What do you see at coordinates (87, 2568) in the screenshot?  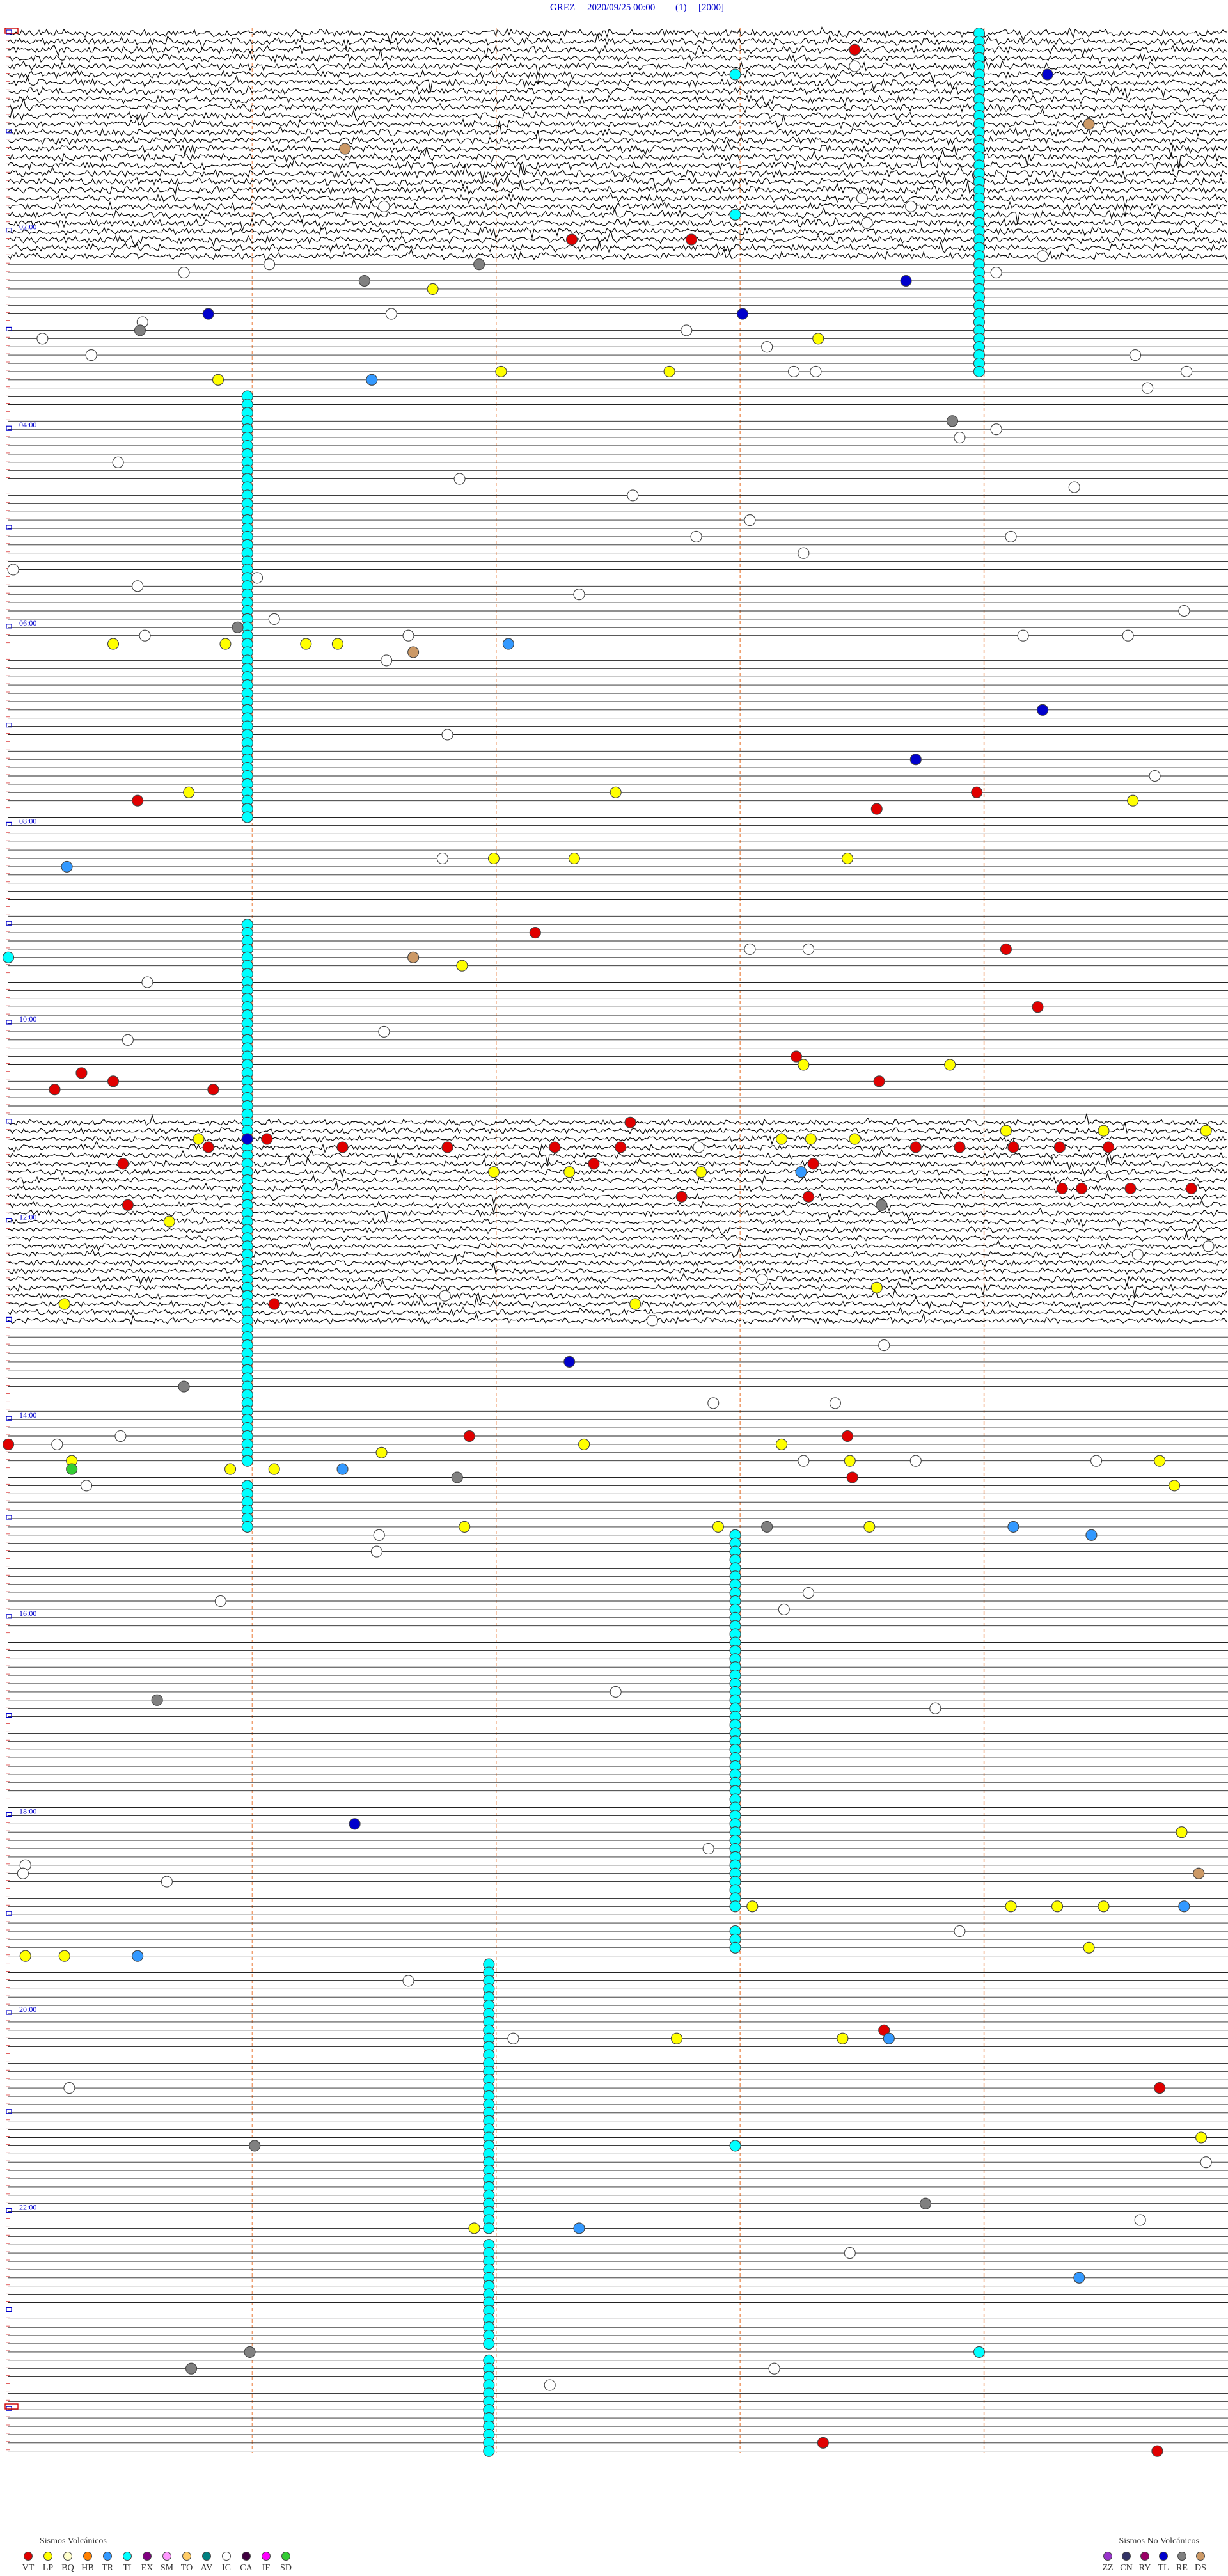 I see `legend-label: HB` at bounding box center [87, 2568].